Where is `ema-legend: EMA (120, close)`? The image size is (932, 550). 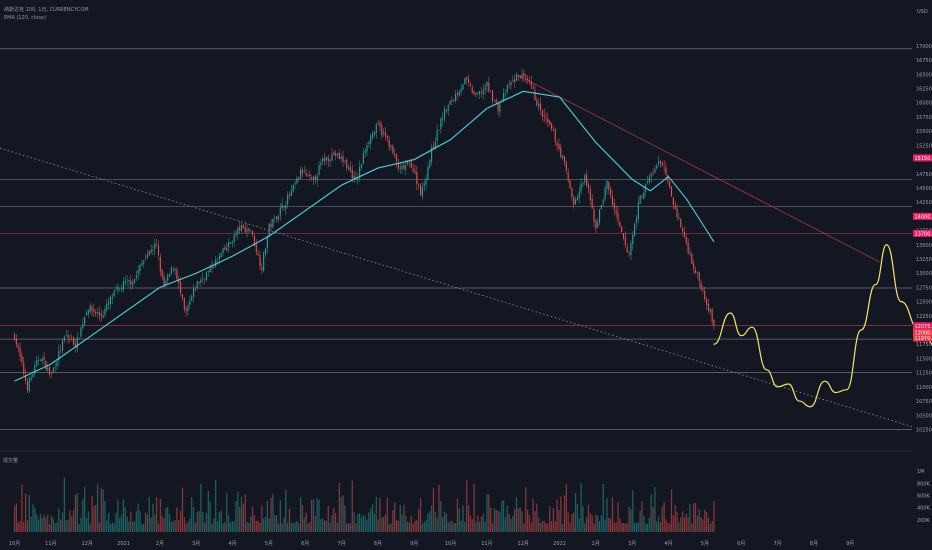 ema-legend: EMA (120, close) is located at coordinates (25, 18).